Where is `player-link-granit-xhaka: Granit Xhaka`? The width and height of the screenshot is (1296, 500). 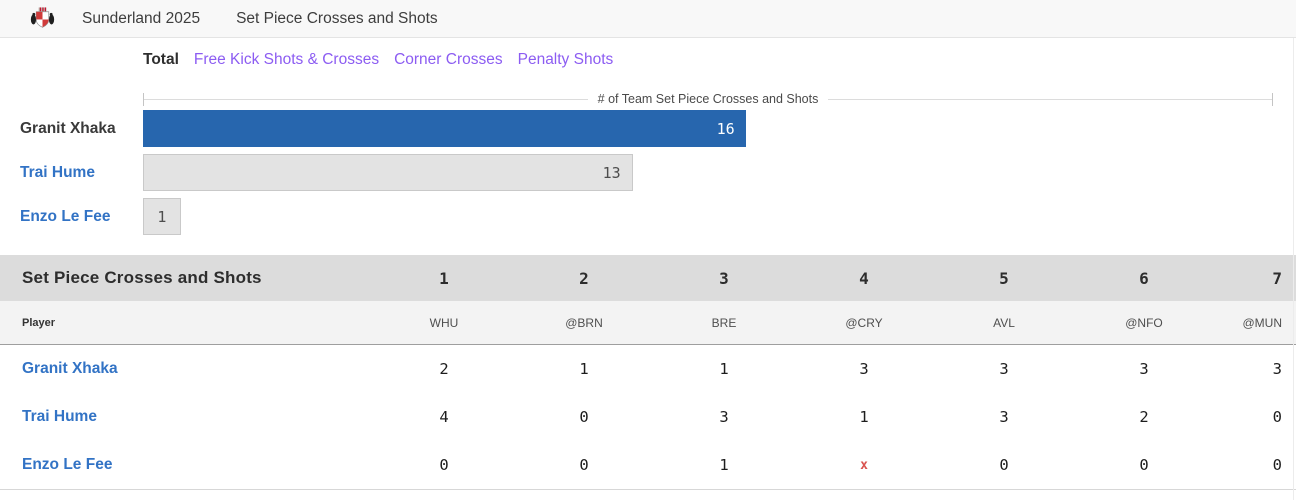 player-link-granit-xhaka: Granit Xhaka is located at coordinates (70, 368).